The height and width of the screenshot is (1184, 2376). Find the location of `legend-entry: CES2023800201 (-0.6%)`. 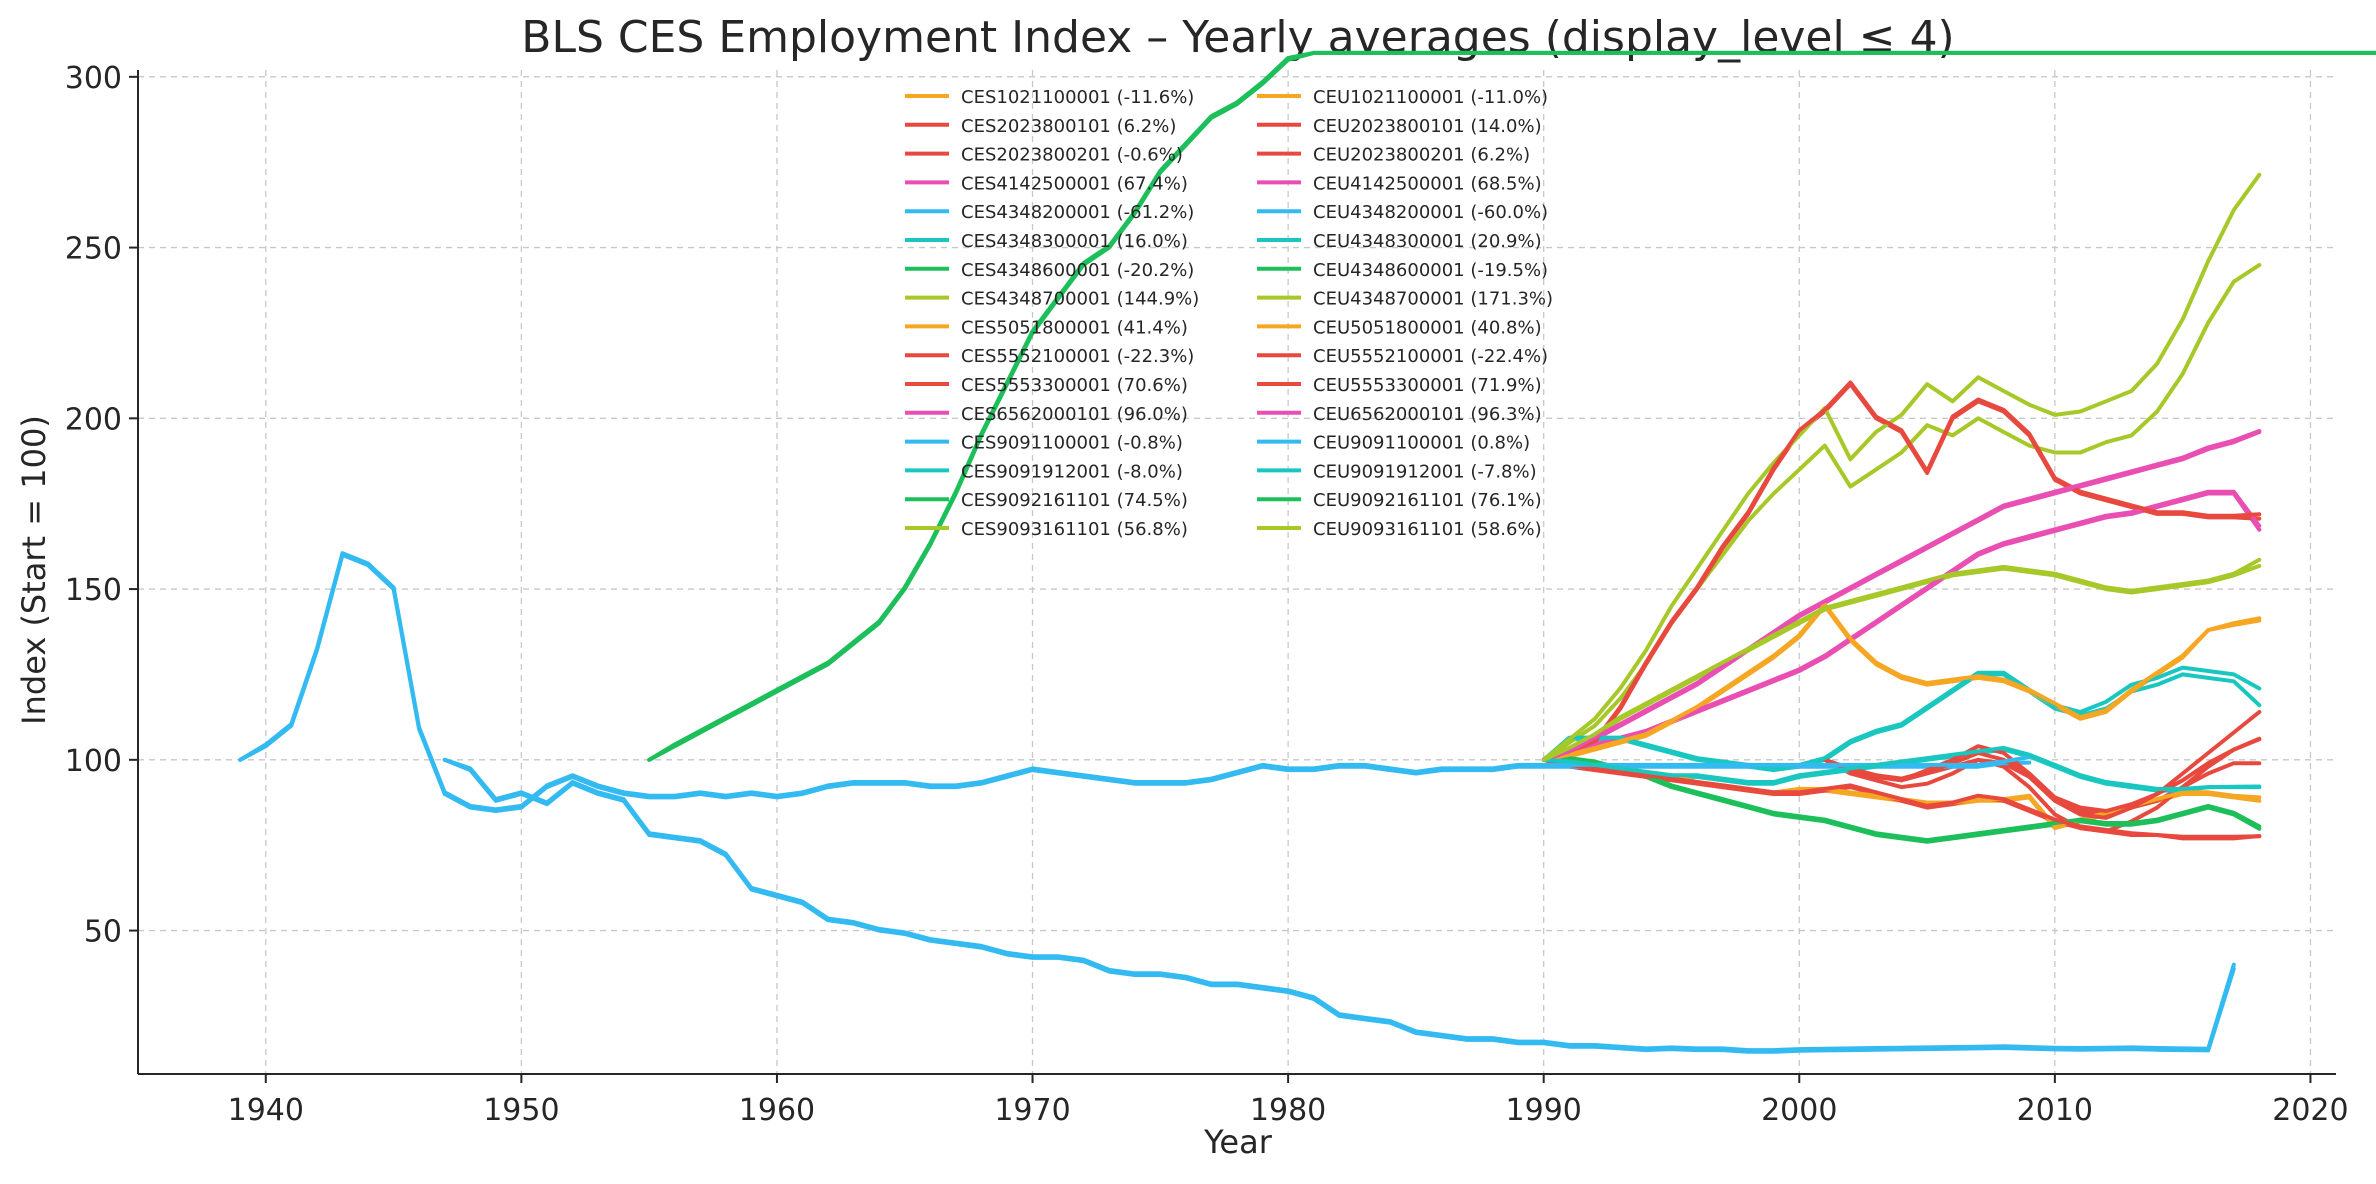

legend-entry: CES2023800201 (-0.6%) is located at coordinates (1044, 155).